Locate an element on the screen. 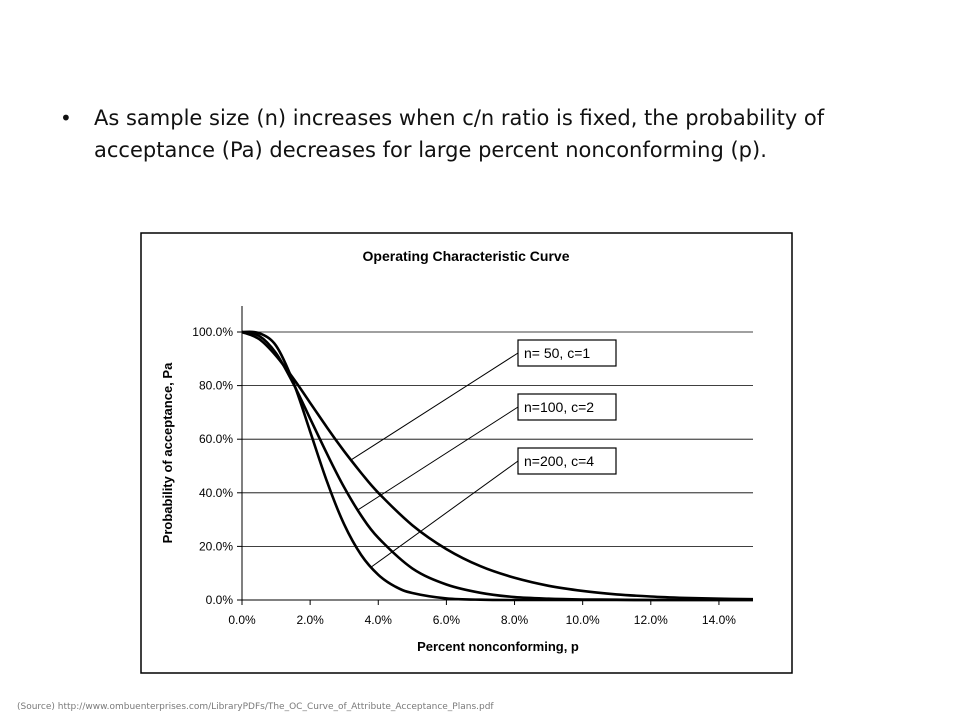 Image resolution: width=960 pixels, height=720 pixels. y-tick-label-5: 100.0% is located at coordinates (212, 332).